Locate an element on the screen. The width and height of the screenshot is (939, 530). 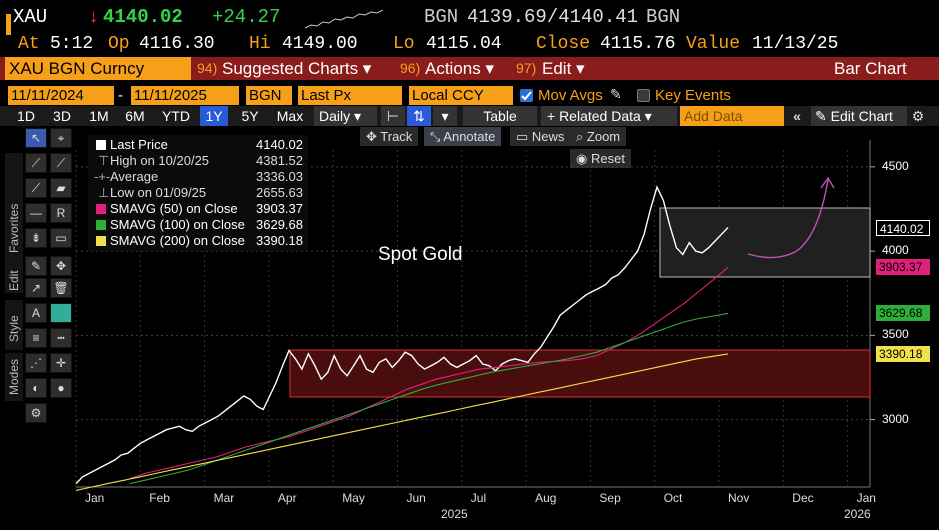
period-5y: 5Y is located at coordinates (250, 116).